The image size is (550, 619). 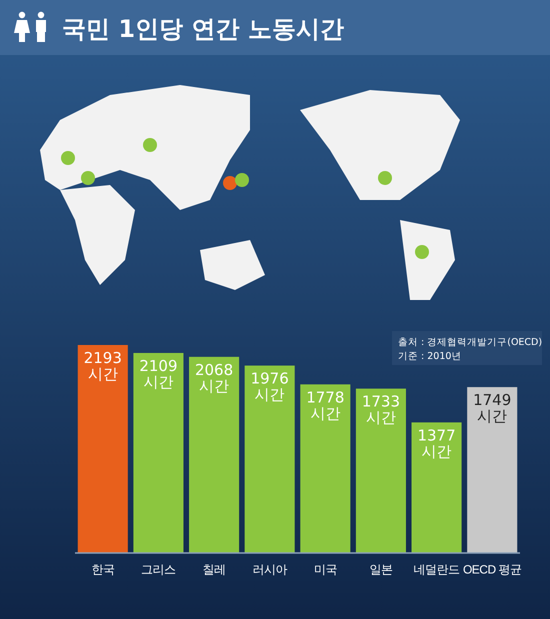 I want to click on x-tick-label: 일본, so click(x=381, y=569).